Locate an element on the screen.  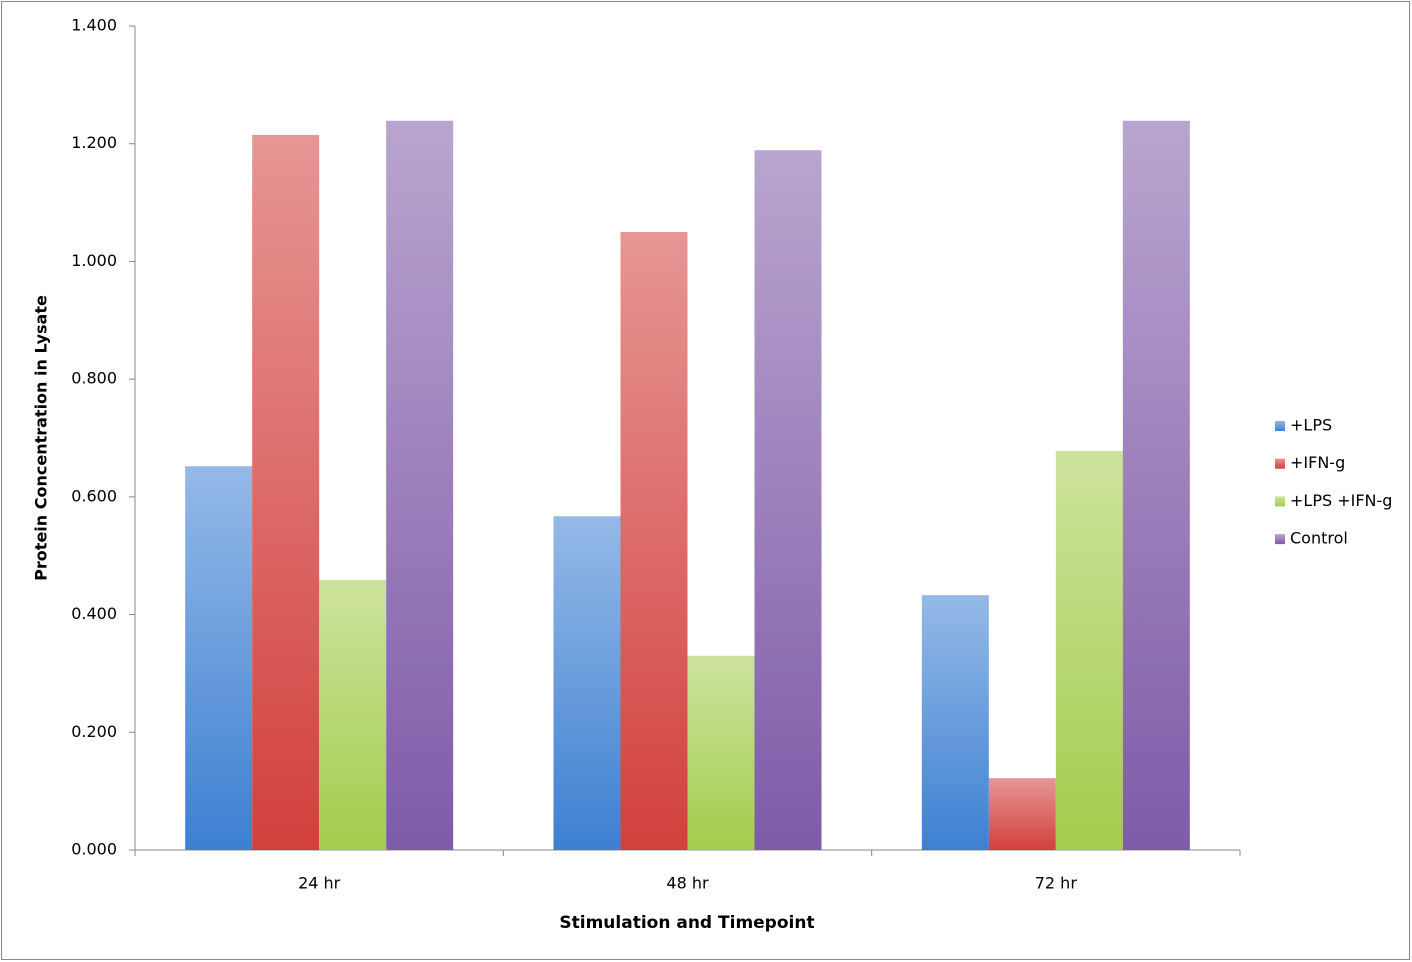
y-tick-label: 0.000 is located at coordinates (94, 849).